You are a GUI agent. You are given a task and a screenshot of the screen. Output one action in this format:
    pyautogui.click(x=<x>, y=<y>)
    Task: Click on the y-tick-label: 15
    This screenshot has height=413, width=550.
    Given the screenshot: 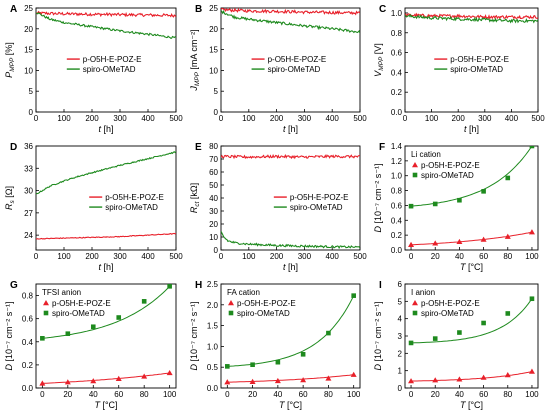 What is the action you would take?
    pyautogui.click(x=28, y=50)
    